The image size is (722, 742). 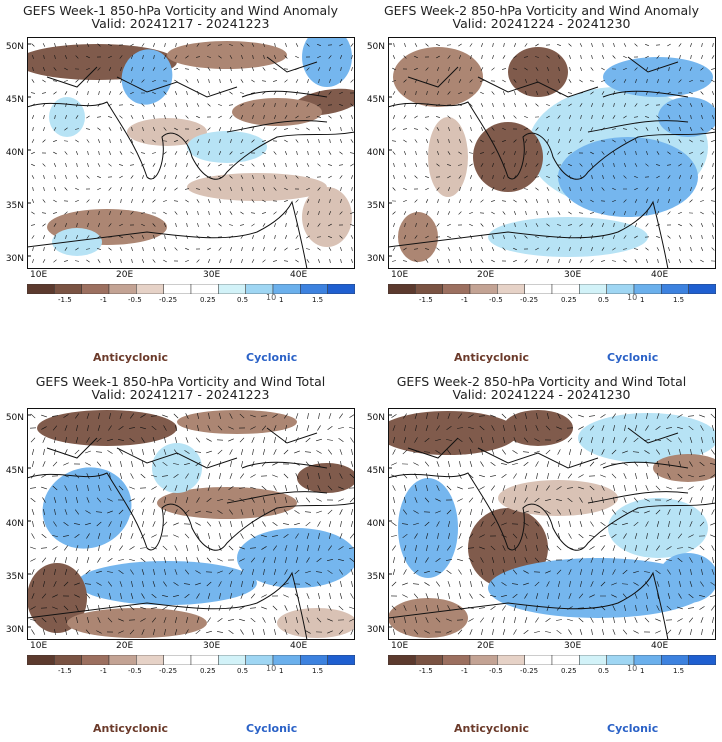 I want to click on panel-valid-dates: Valid: 20241224 - 20241230, so click(x=541, y=394).